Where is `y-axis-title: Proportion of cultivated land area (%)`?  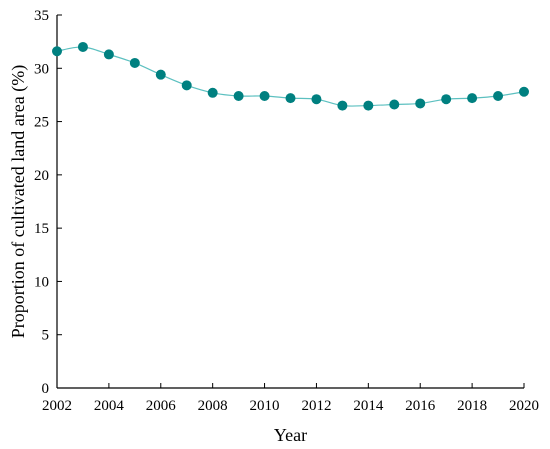 y-axis-title: Proportion of cultivated land area (%) is located at coordinates (18, 201).